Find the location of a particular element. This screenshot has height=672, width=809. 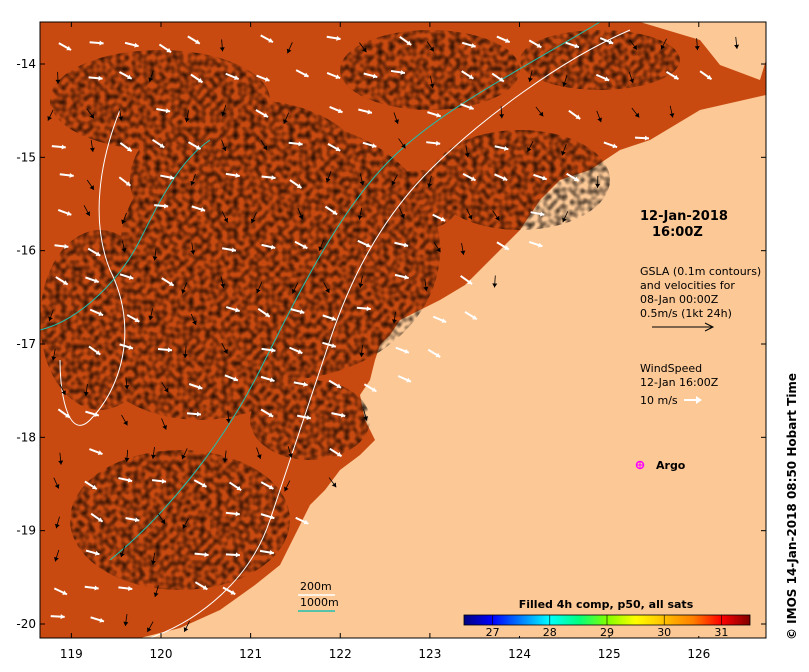

x-tick-label: 126 is located at coordinates (698, 654).